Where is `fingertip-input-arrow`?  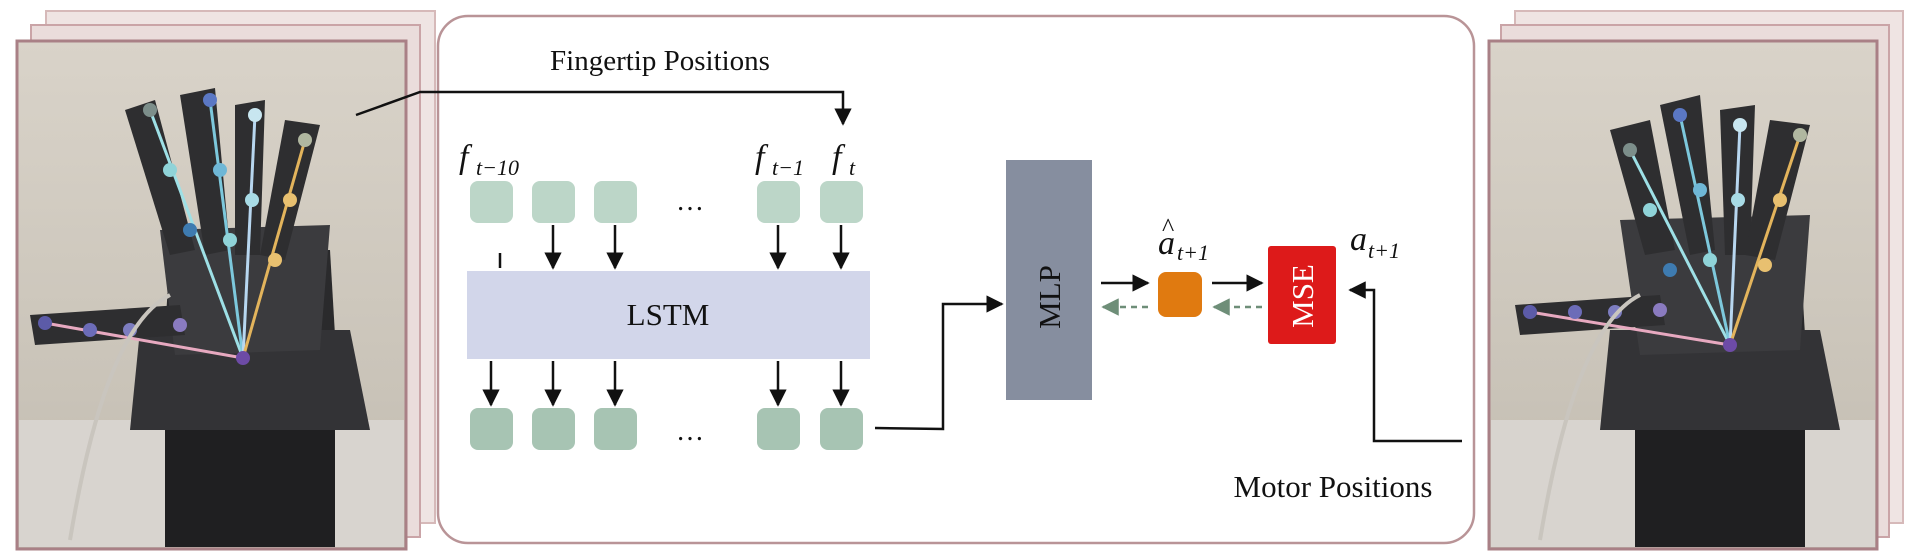
fingertip-input-arrow is located at coordinates (603, 108).